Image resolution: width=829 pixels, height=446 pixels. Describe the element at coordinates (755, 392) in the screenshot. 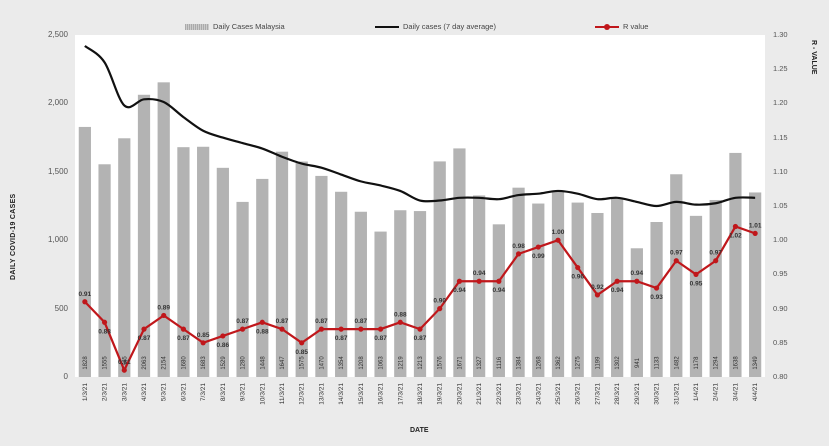

I see `x-tick-label: 4/4/21` at that location.